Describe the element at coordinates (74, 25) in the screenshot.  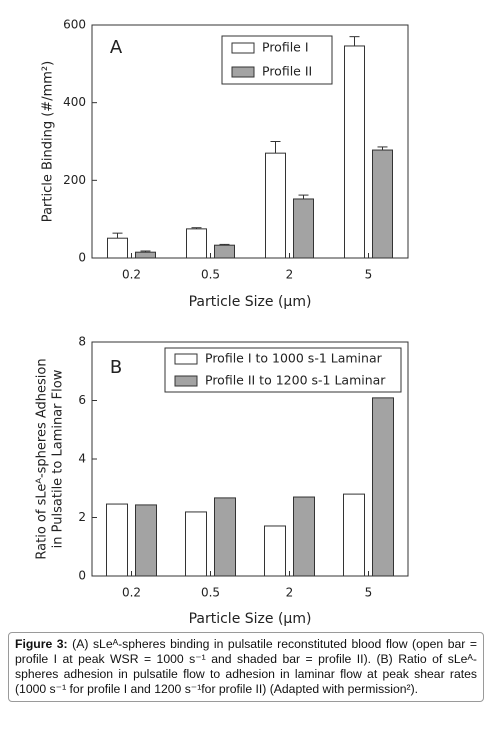
I see `y-tick-label: 600` at that location.